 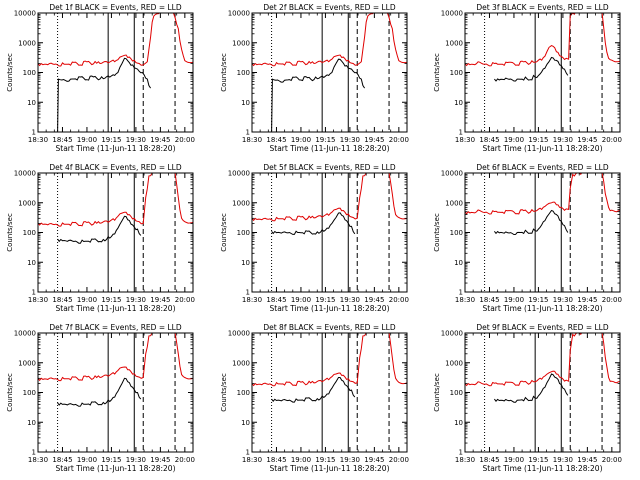 I want to click on panel-title: Det 5f BLACK = Events, RED = LLD, so click(x=329, y=167).